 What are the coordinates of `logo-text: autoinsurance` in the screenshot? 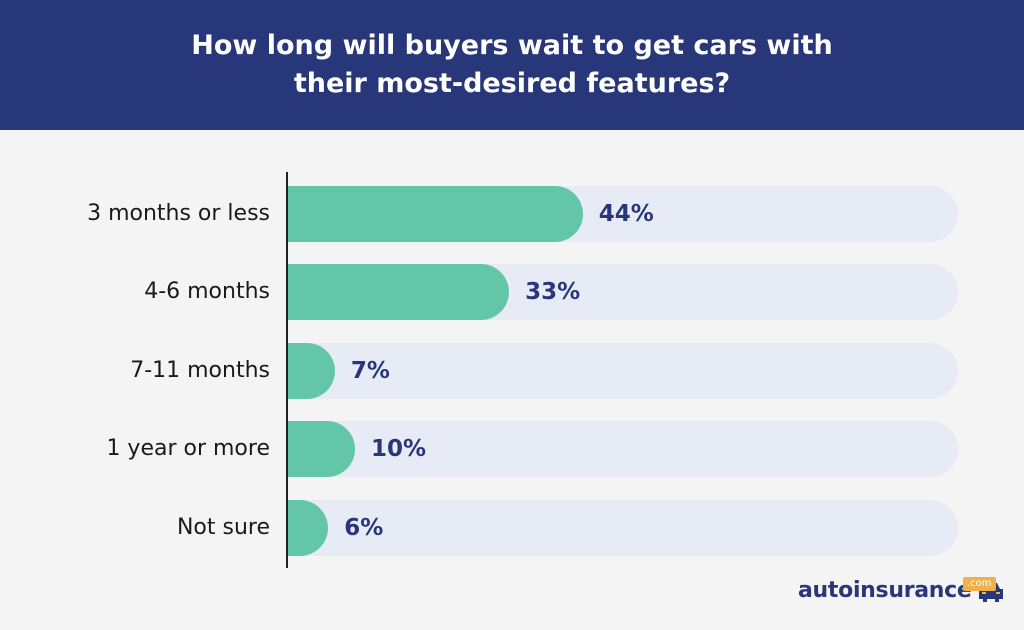 It's located at (885, 590).